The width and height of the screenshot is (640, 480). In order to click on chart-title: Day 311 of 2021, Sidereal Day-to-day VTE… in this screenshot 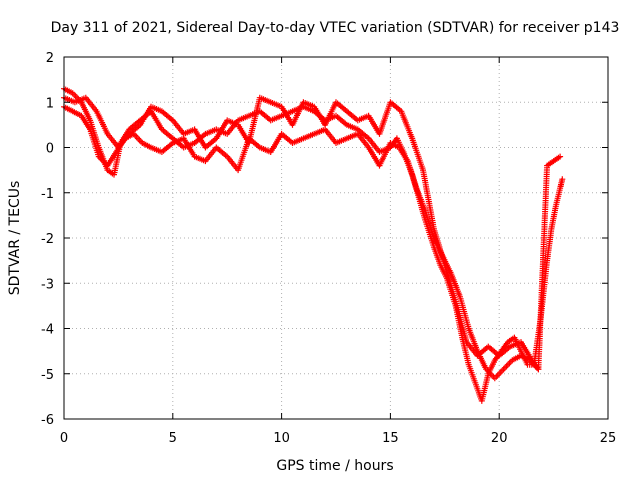, I will do `click(335, 28)`.